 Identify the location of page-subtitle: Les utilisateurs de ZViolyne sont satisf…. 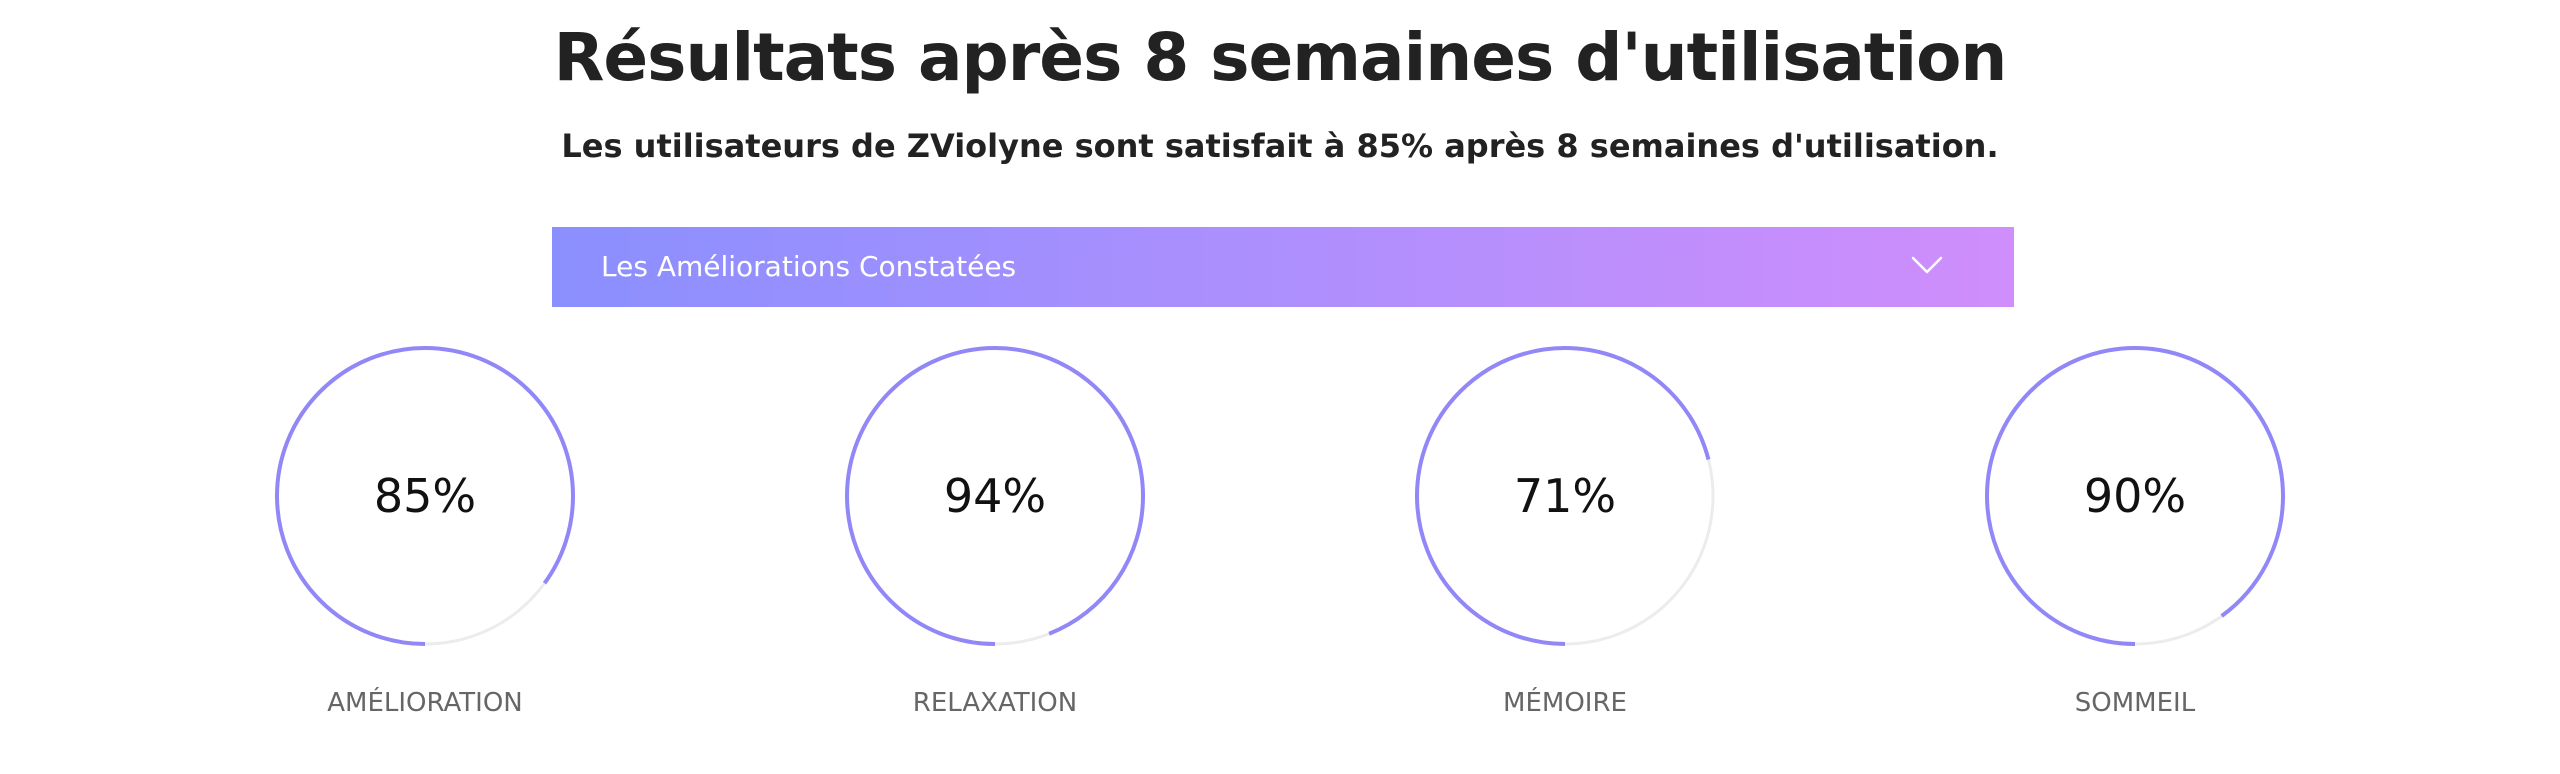
(1280, 146).